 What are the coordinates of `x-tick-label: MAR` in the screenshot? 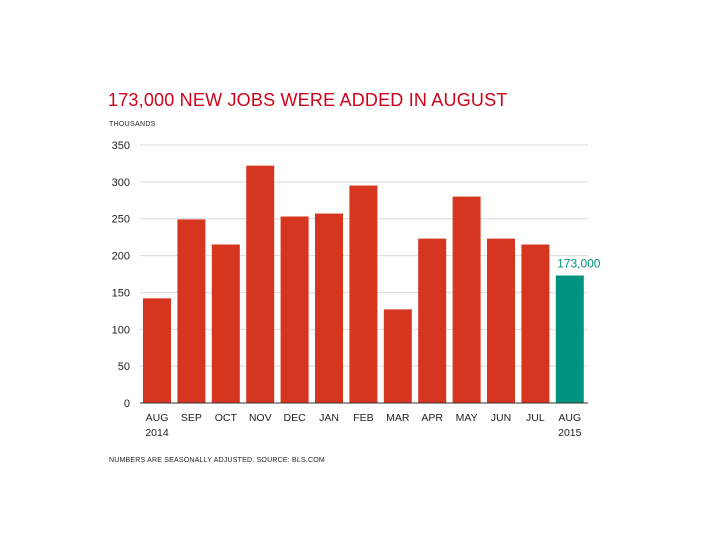 It's located at (398, 418).